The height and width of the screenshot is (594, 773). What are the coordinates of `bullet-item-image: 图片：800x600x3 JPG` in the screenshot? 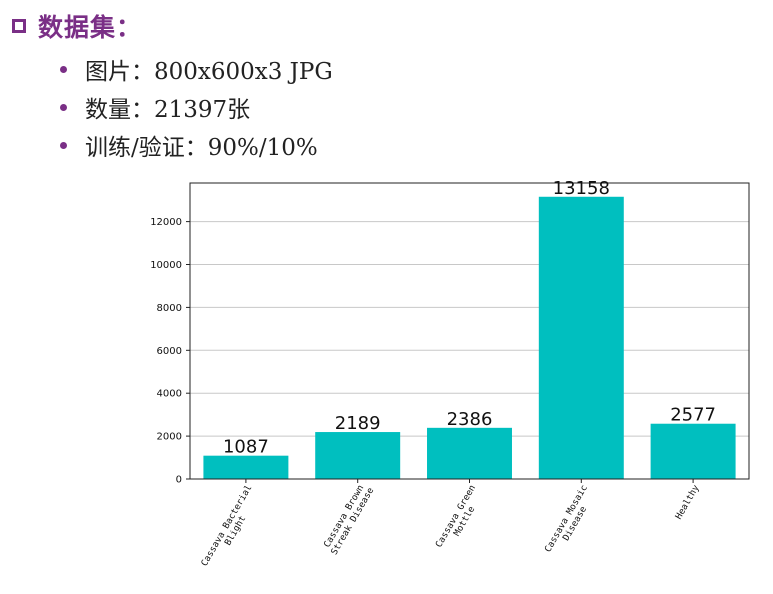 It's located at (196, 69).